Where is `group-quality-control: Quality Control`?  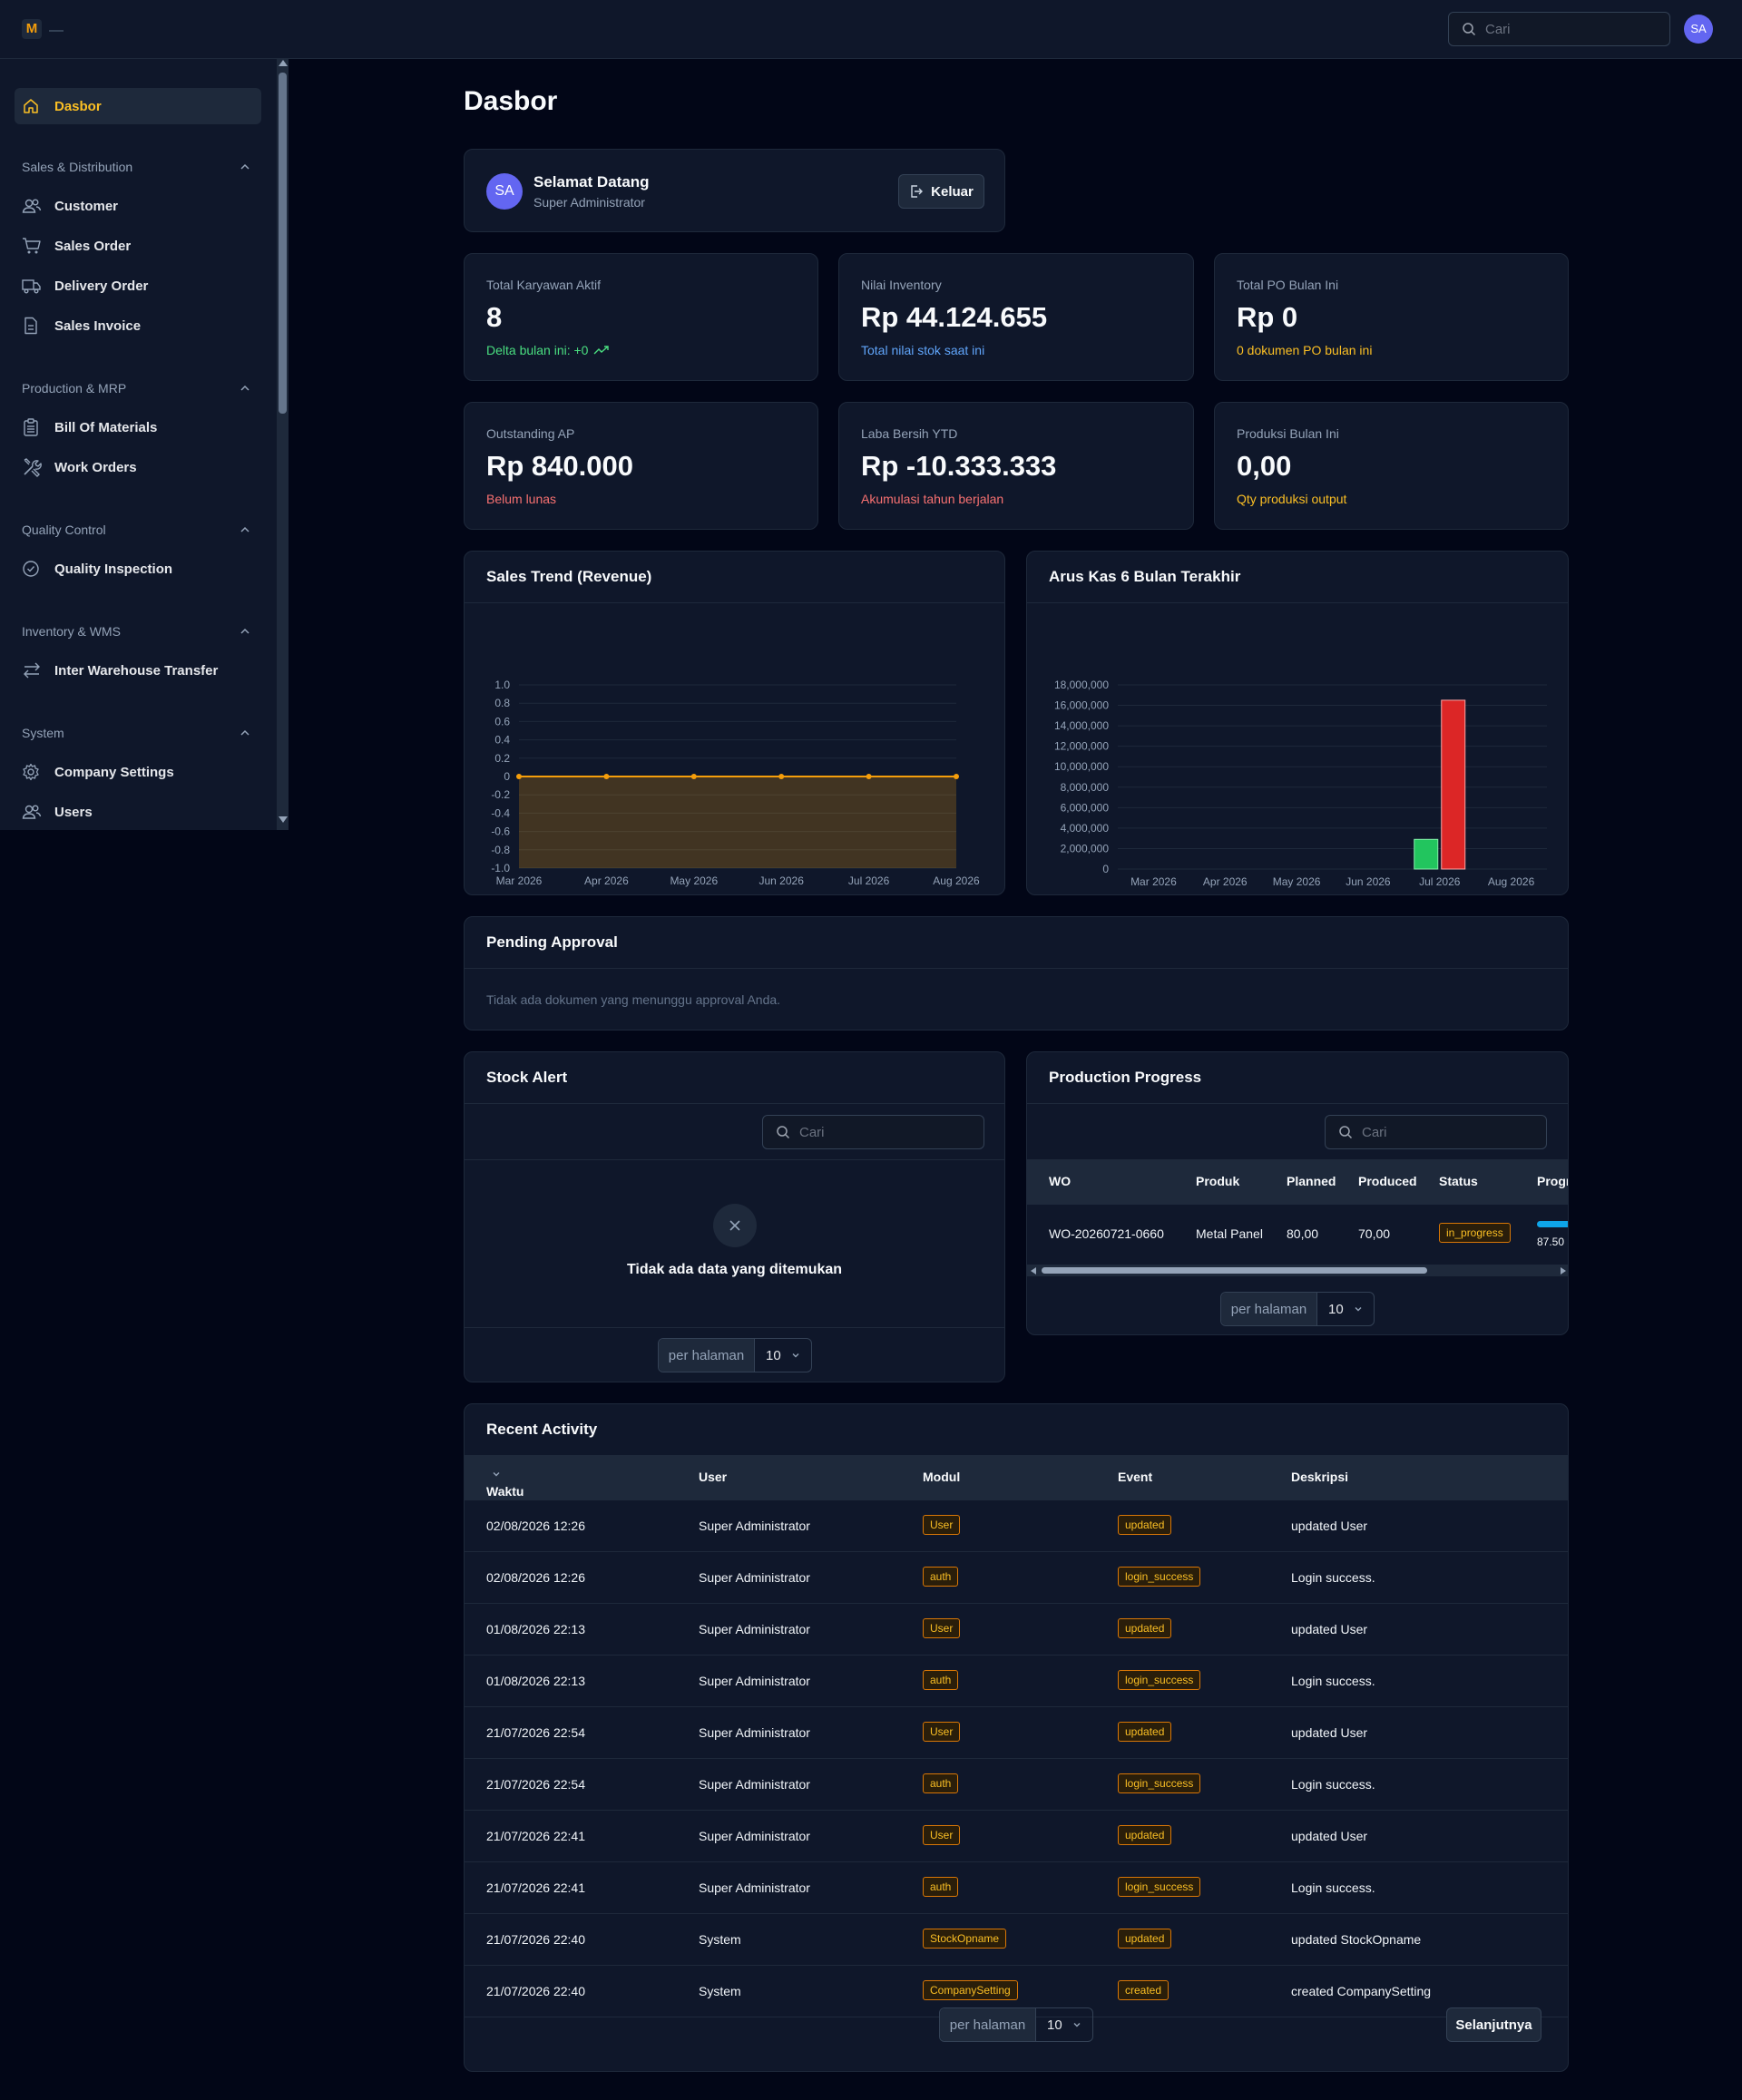 group-quality-control: Quality Control is located at coordinates (136, 530).